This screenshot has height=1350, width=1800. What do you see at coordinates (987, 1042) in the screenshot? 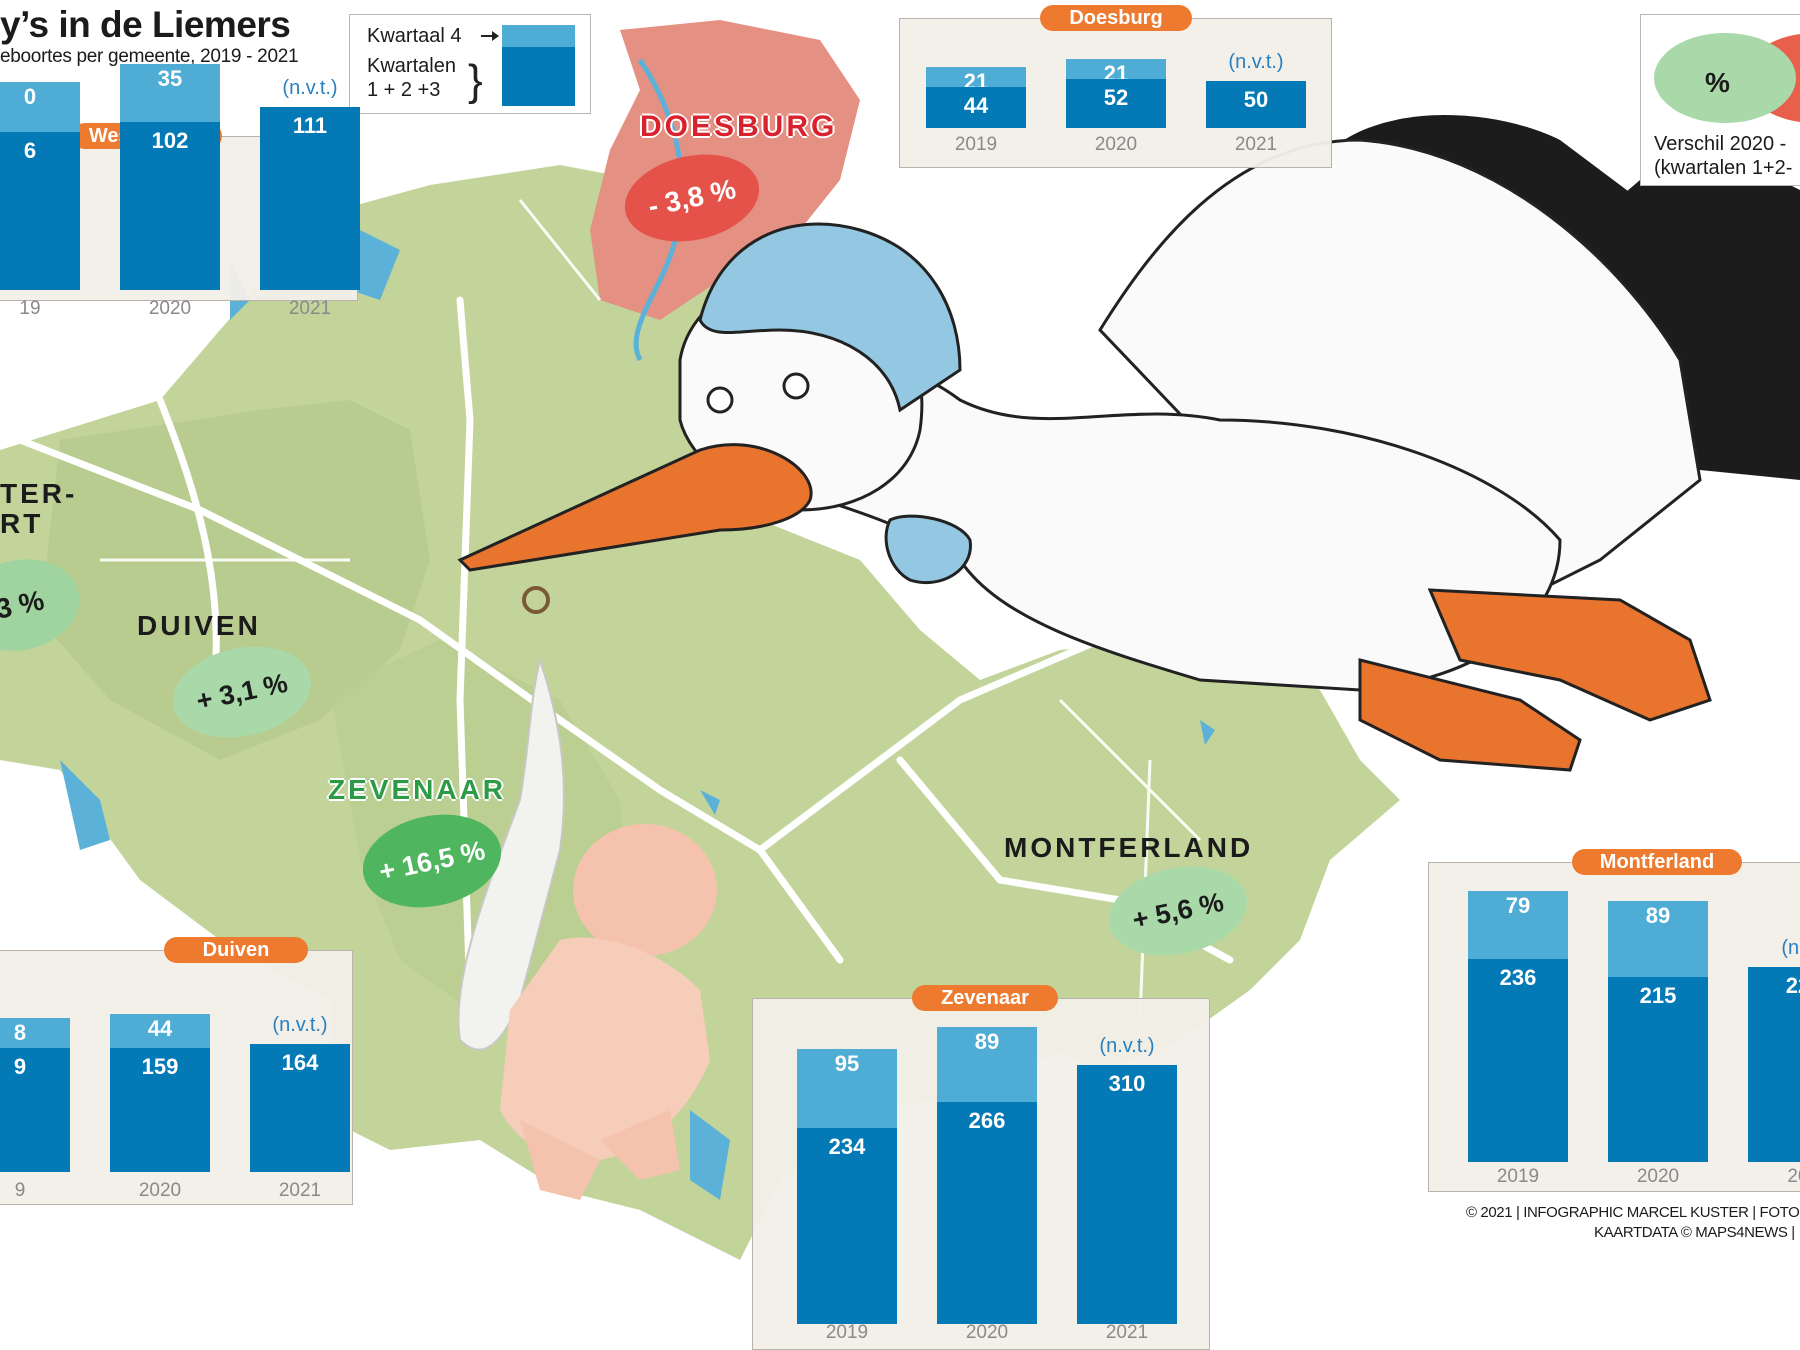
I see `data-label-q4: 89` at bounding box center [987, 1042].